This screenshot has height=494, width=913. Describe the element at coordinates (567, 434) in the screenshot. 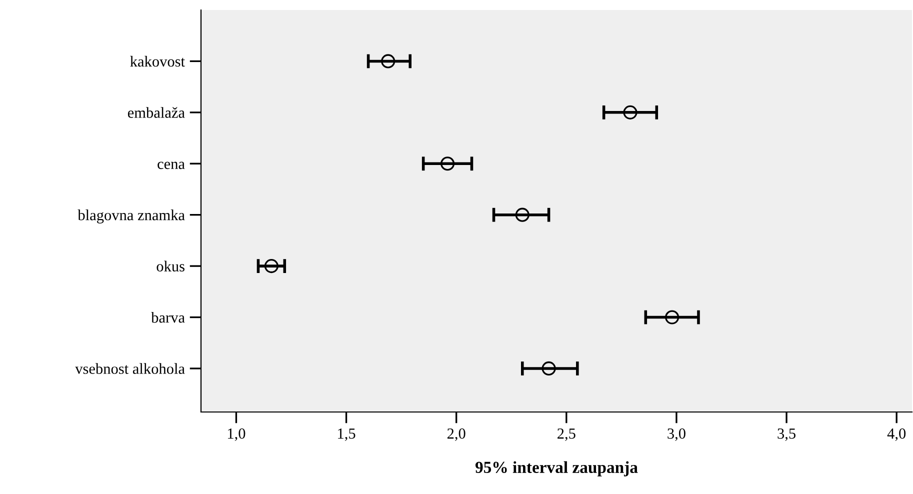

I see `x-tick-label: 2,5` at that location.